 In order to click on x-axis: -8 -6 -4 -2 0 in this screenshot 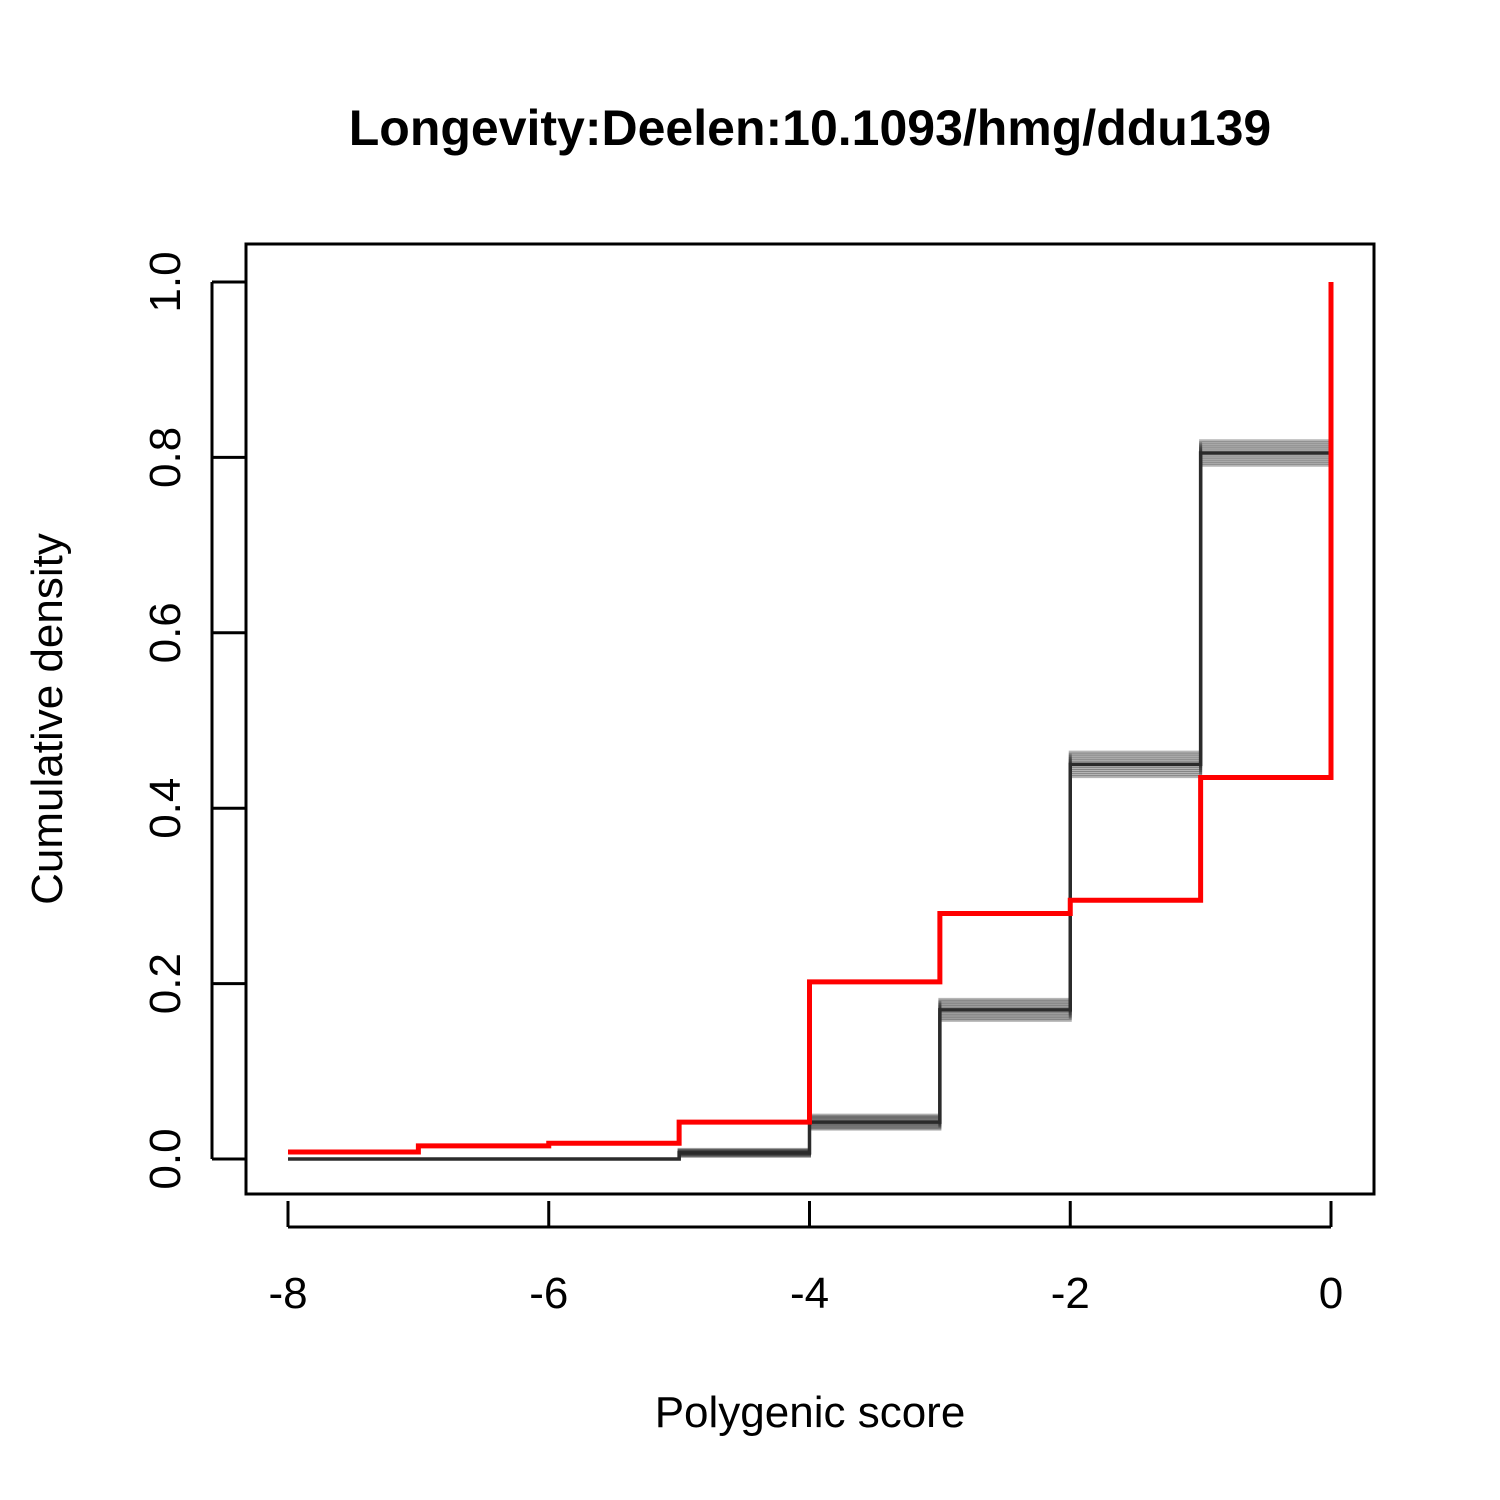, I will do `click(805, 1259)`.